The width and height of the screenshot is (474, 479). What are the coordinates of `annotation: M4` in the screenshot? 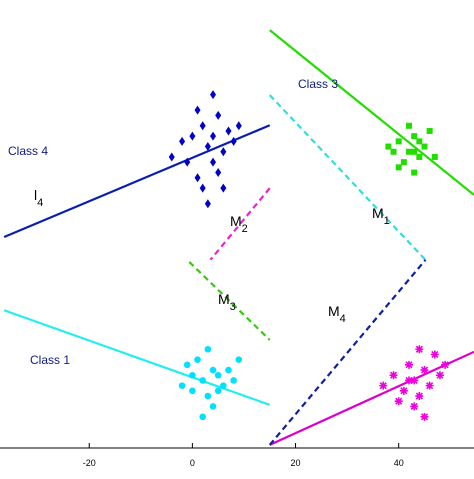 It's located at (337, 314).